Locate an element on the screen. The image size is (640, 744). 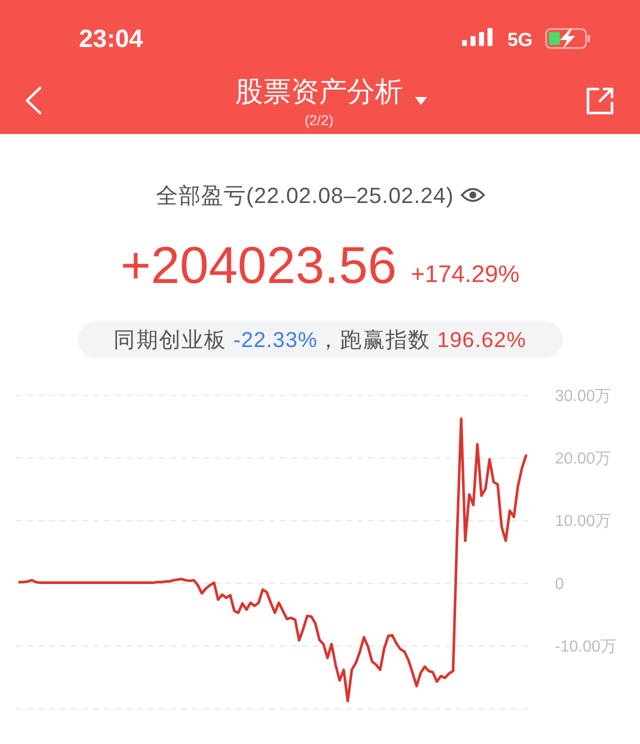
y-tick-label: 30.00万 is located at coordinates (583, 396).